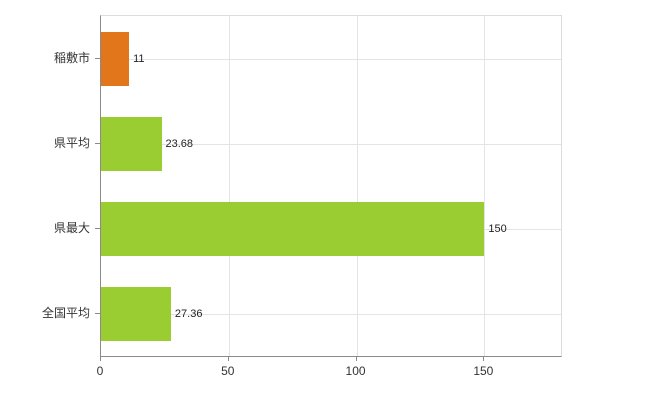  I want to click on category-label: 県平均, so click(71, 142).